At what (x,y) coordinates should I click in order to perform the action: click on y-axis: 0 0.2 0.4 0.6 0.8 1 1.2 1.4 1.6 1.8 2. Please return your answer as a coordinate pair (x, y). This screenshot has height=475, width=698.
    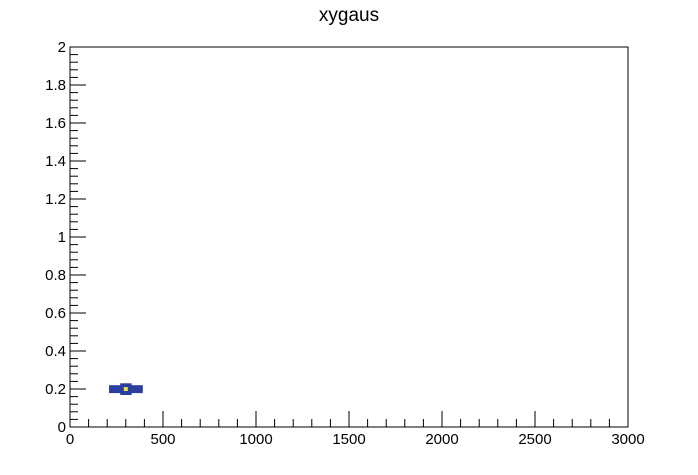
    Looking at the image, I should click on (65, 237).